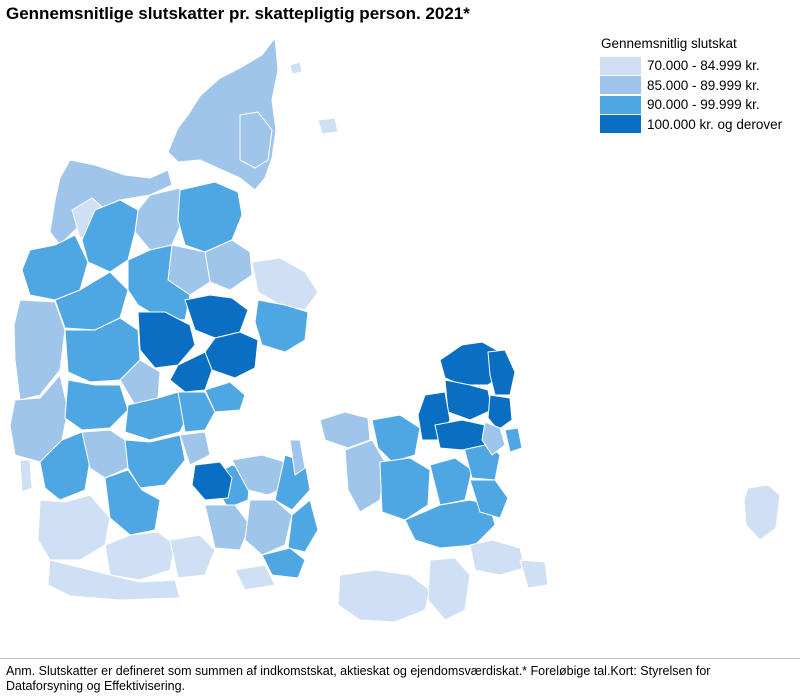 The width and height of the screenshot is (800, 698). Describe the element at coordinates (396, 438) in the screenshot. I see `region-holbaek` at that location.